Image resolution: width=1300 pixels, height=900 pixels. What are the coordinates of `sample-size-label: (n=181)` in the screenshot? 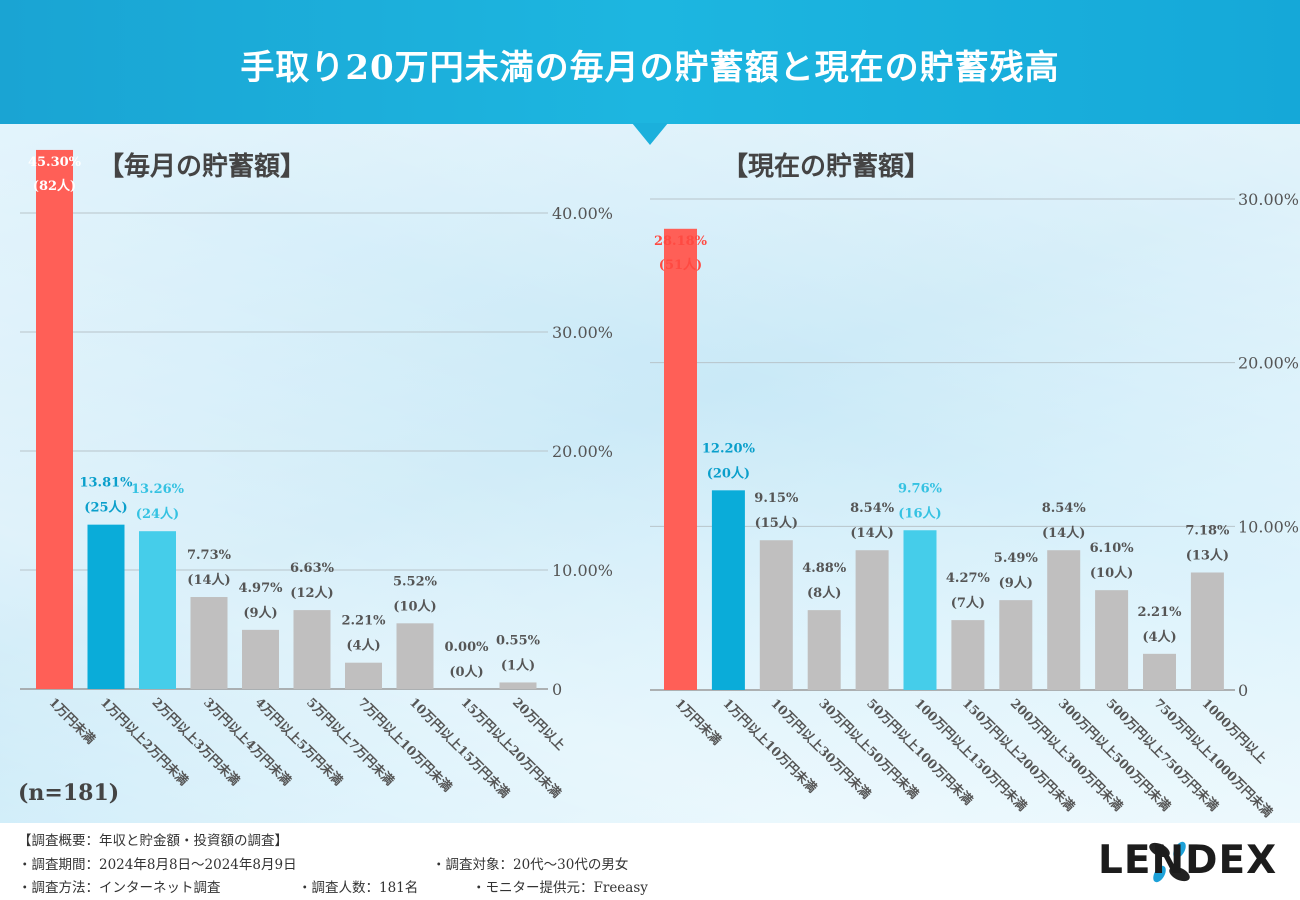 It's located at (69, 793).